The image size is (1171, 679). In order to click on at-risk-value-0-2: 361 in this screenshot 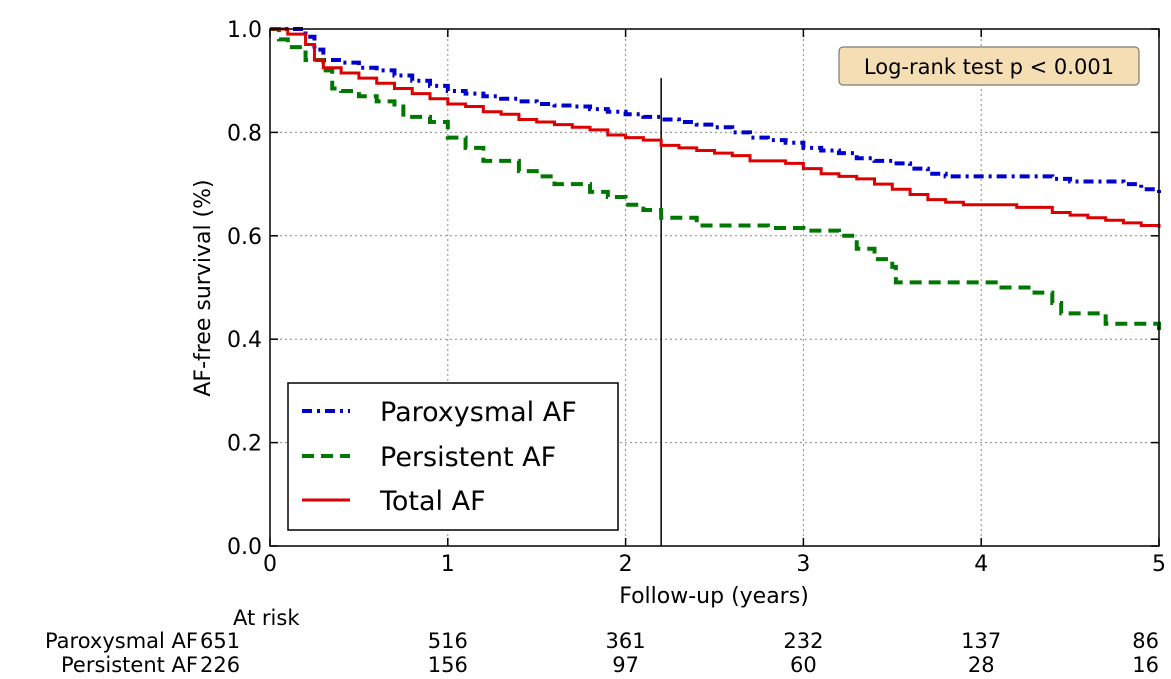, I will do `click(626, 641)`.